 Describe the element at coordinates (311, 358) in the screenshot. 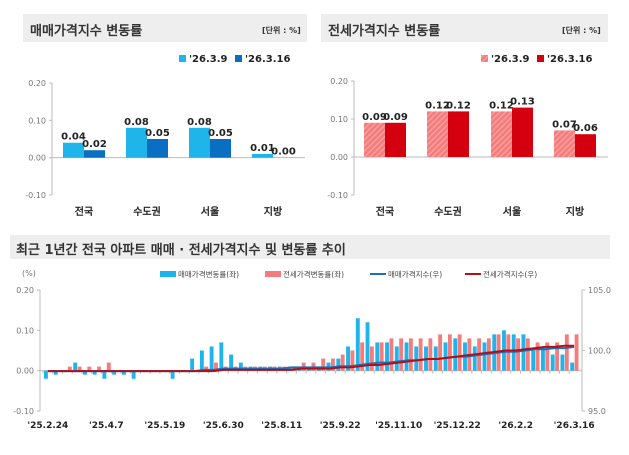

I see `jeonse-index-line` at that location.